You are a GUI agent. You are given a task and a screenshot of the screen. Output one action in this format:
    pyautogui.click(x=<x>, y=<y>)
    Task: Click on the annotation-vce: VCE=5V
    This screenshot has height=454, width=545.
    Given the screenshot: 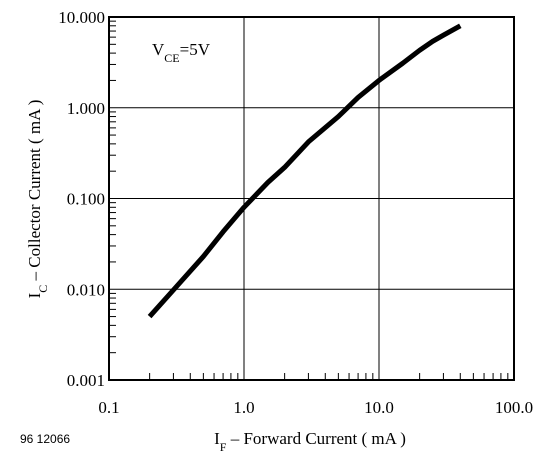 What is the action you would take?
    pyautogui.click(x=181, y=52)
    